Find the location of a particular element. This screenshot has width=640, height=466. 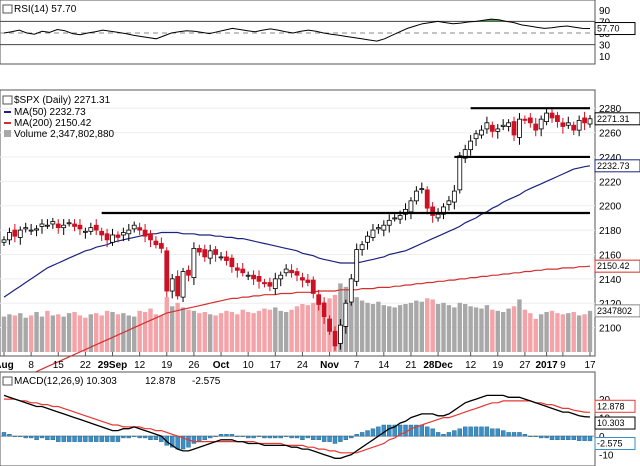

macd-ytick-label: -10 is located at coordinates (606, 456).